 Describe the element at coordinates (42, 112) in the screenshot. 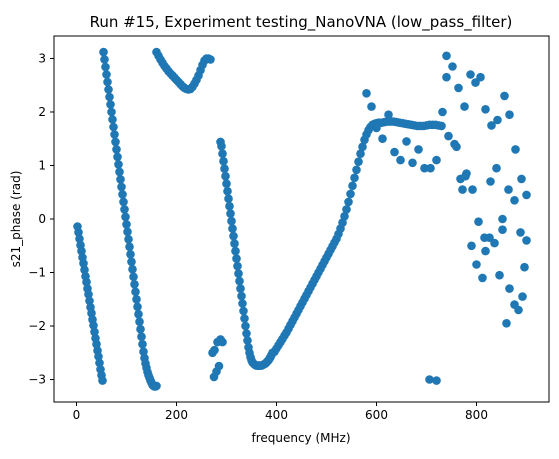

I see `y-tick-label: 2` at that location.